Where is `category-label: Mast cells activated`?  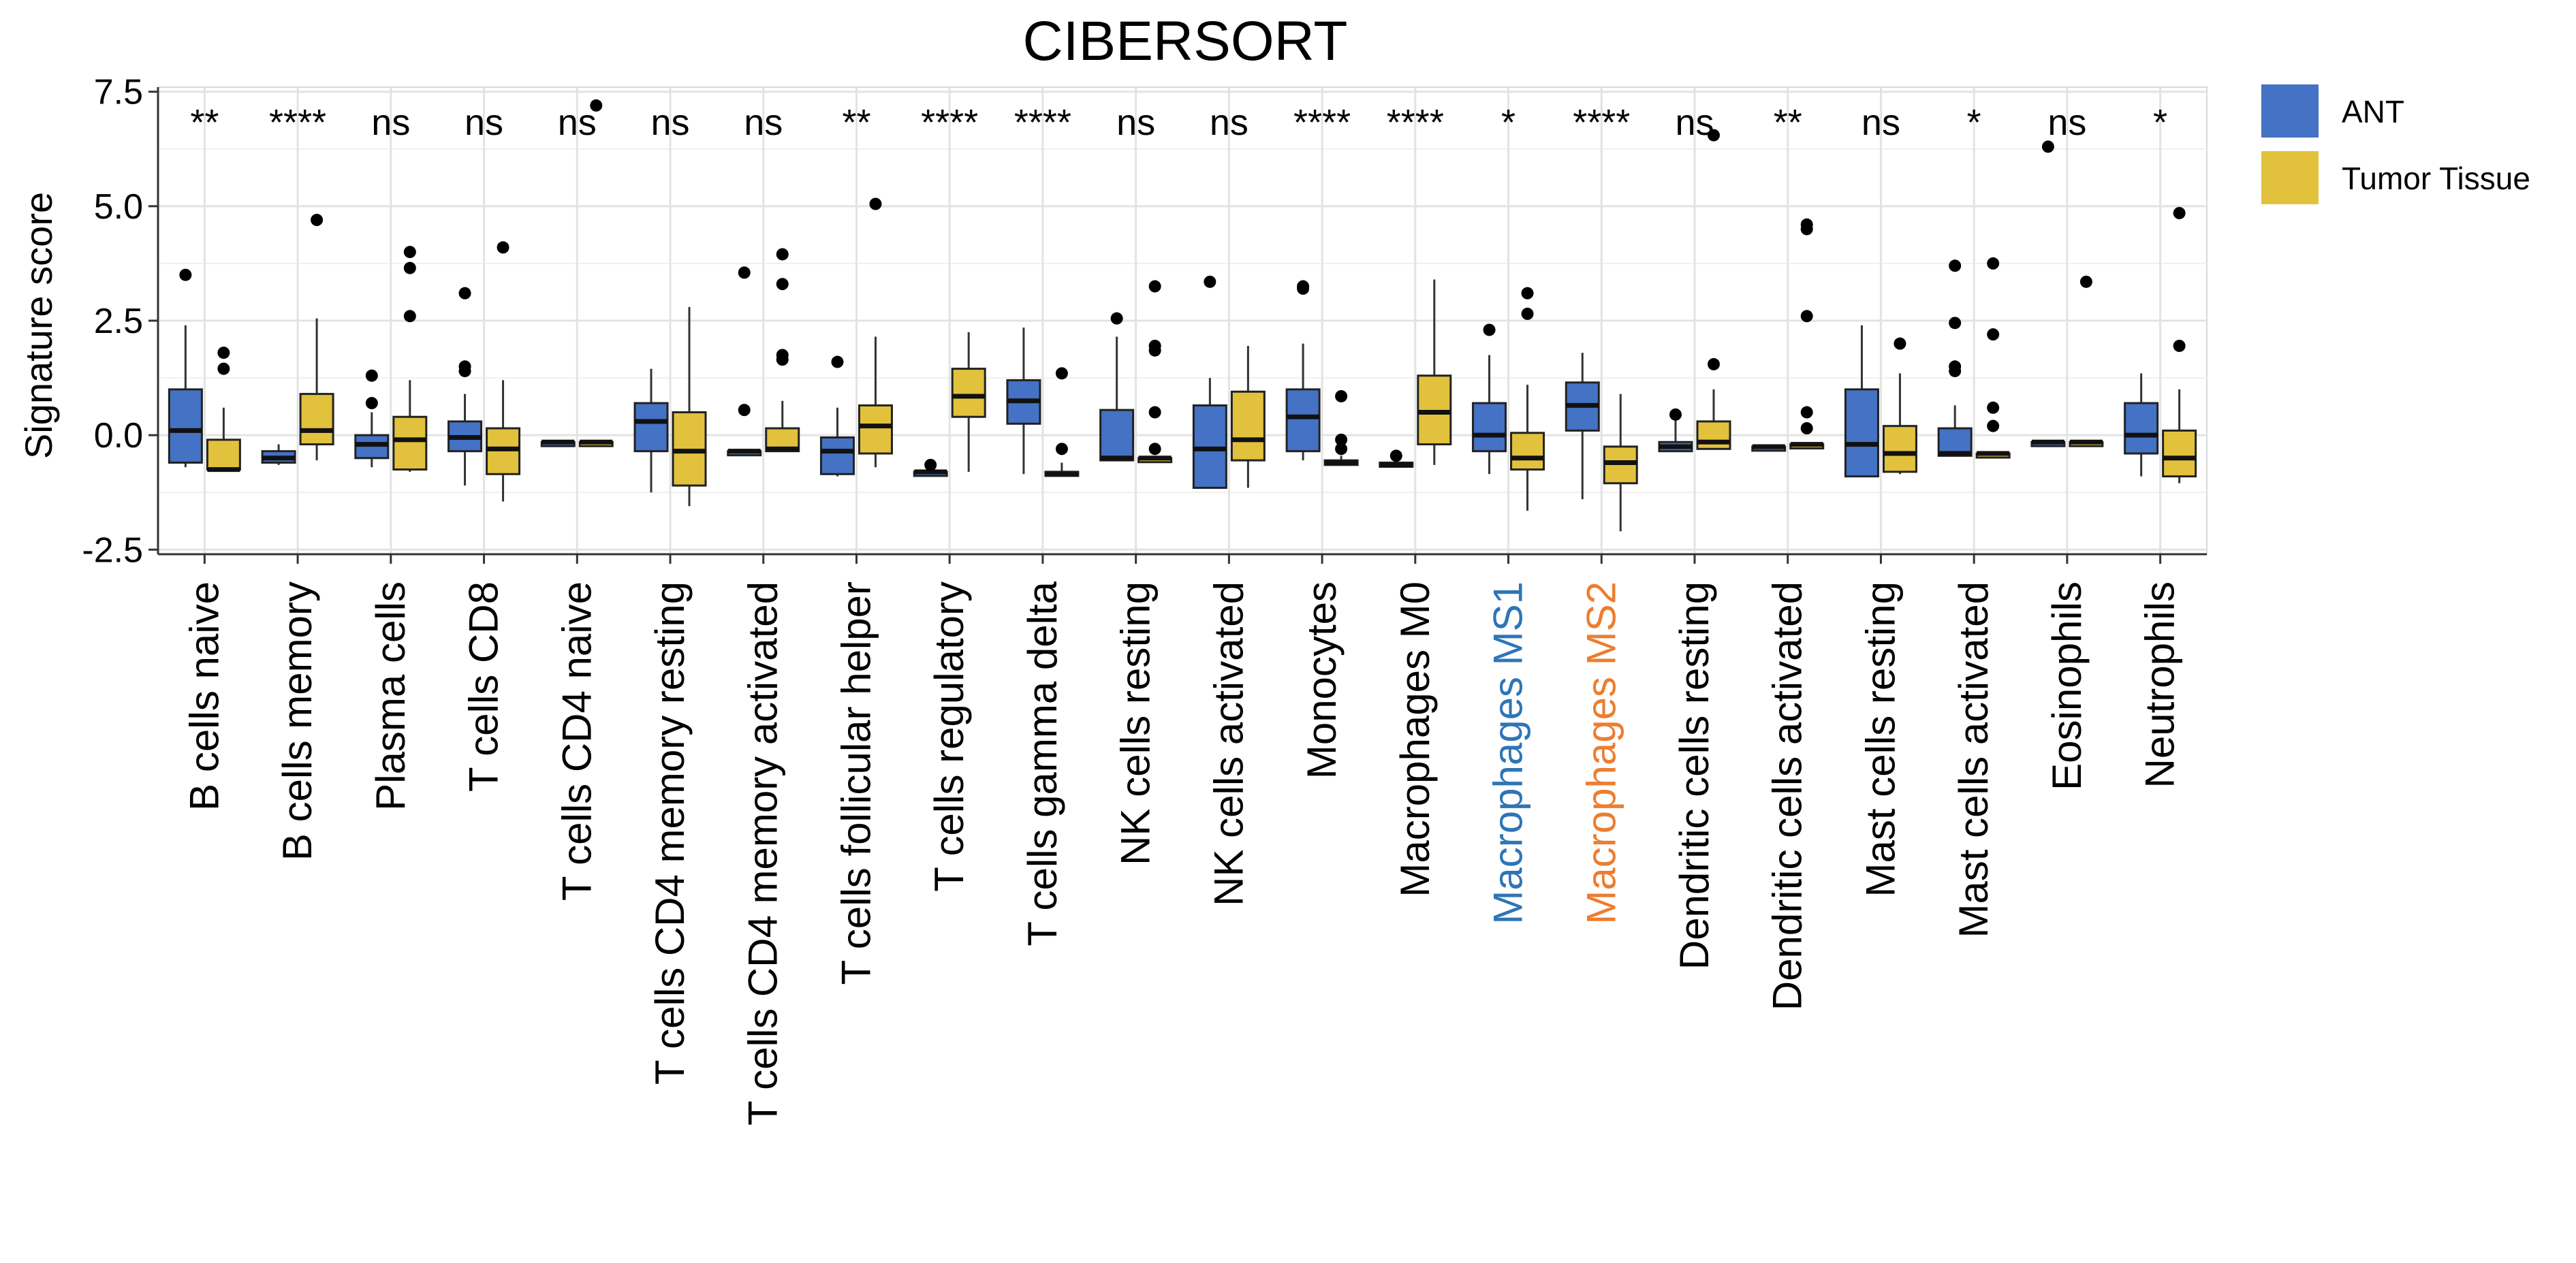
category-label: Mast cells activated is located at coordinates (1973, 760).